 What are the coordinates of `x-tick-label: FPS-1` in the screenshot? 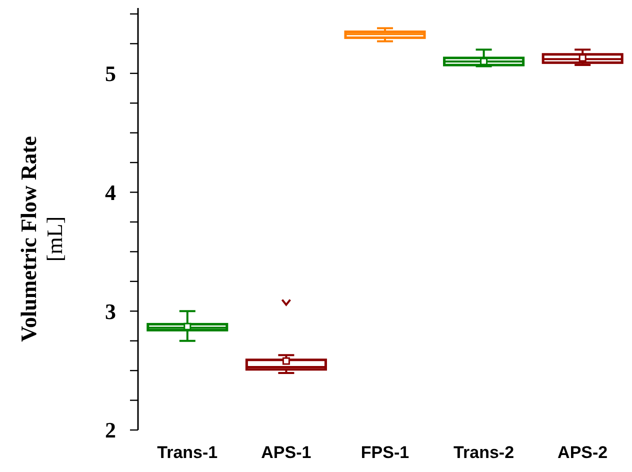 It's located at (385, 452).